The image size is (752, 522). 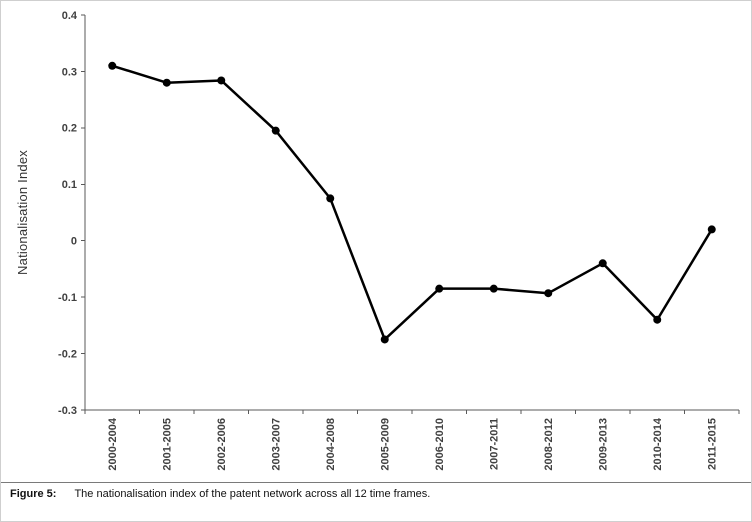 What do you see at coordinates (222, 444) in the screenshot?
I see `x-tick-label: 2002-2006` at bounding box center [222, 444].